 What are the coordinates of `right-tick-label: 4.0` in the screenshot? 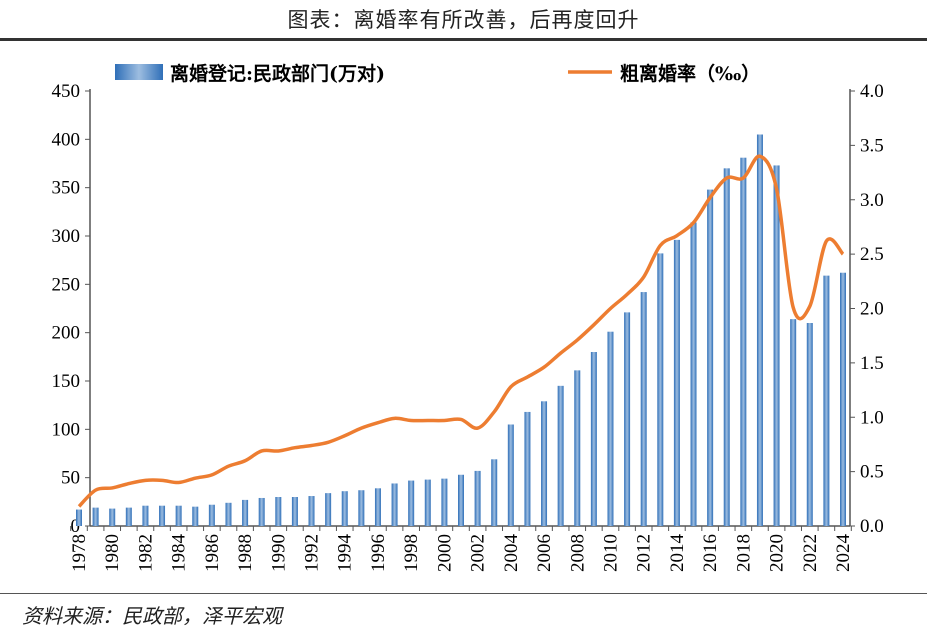 It's located at (872, 91).